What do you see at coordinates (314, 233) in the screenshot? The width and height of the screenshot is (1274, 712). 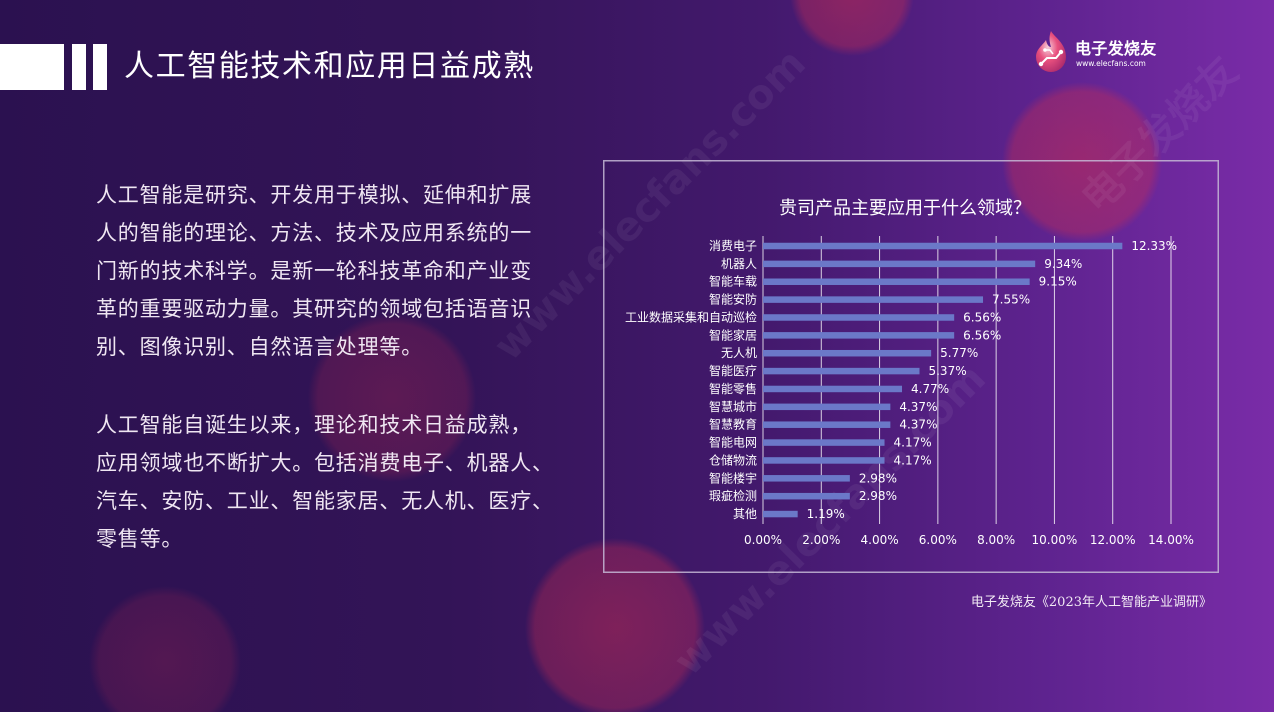 I see `text-line: 人的智能的理论、方法、技术及应用系统的一` at bounding box center [314, 233].